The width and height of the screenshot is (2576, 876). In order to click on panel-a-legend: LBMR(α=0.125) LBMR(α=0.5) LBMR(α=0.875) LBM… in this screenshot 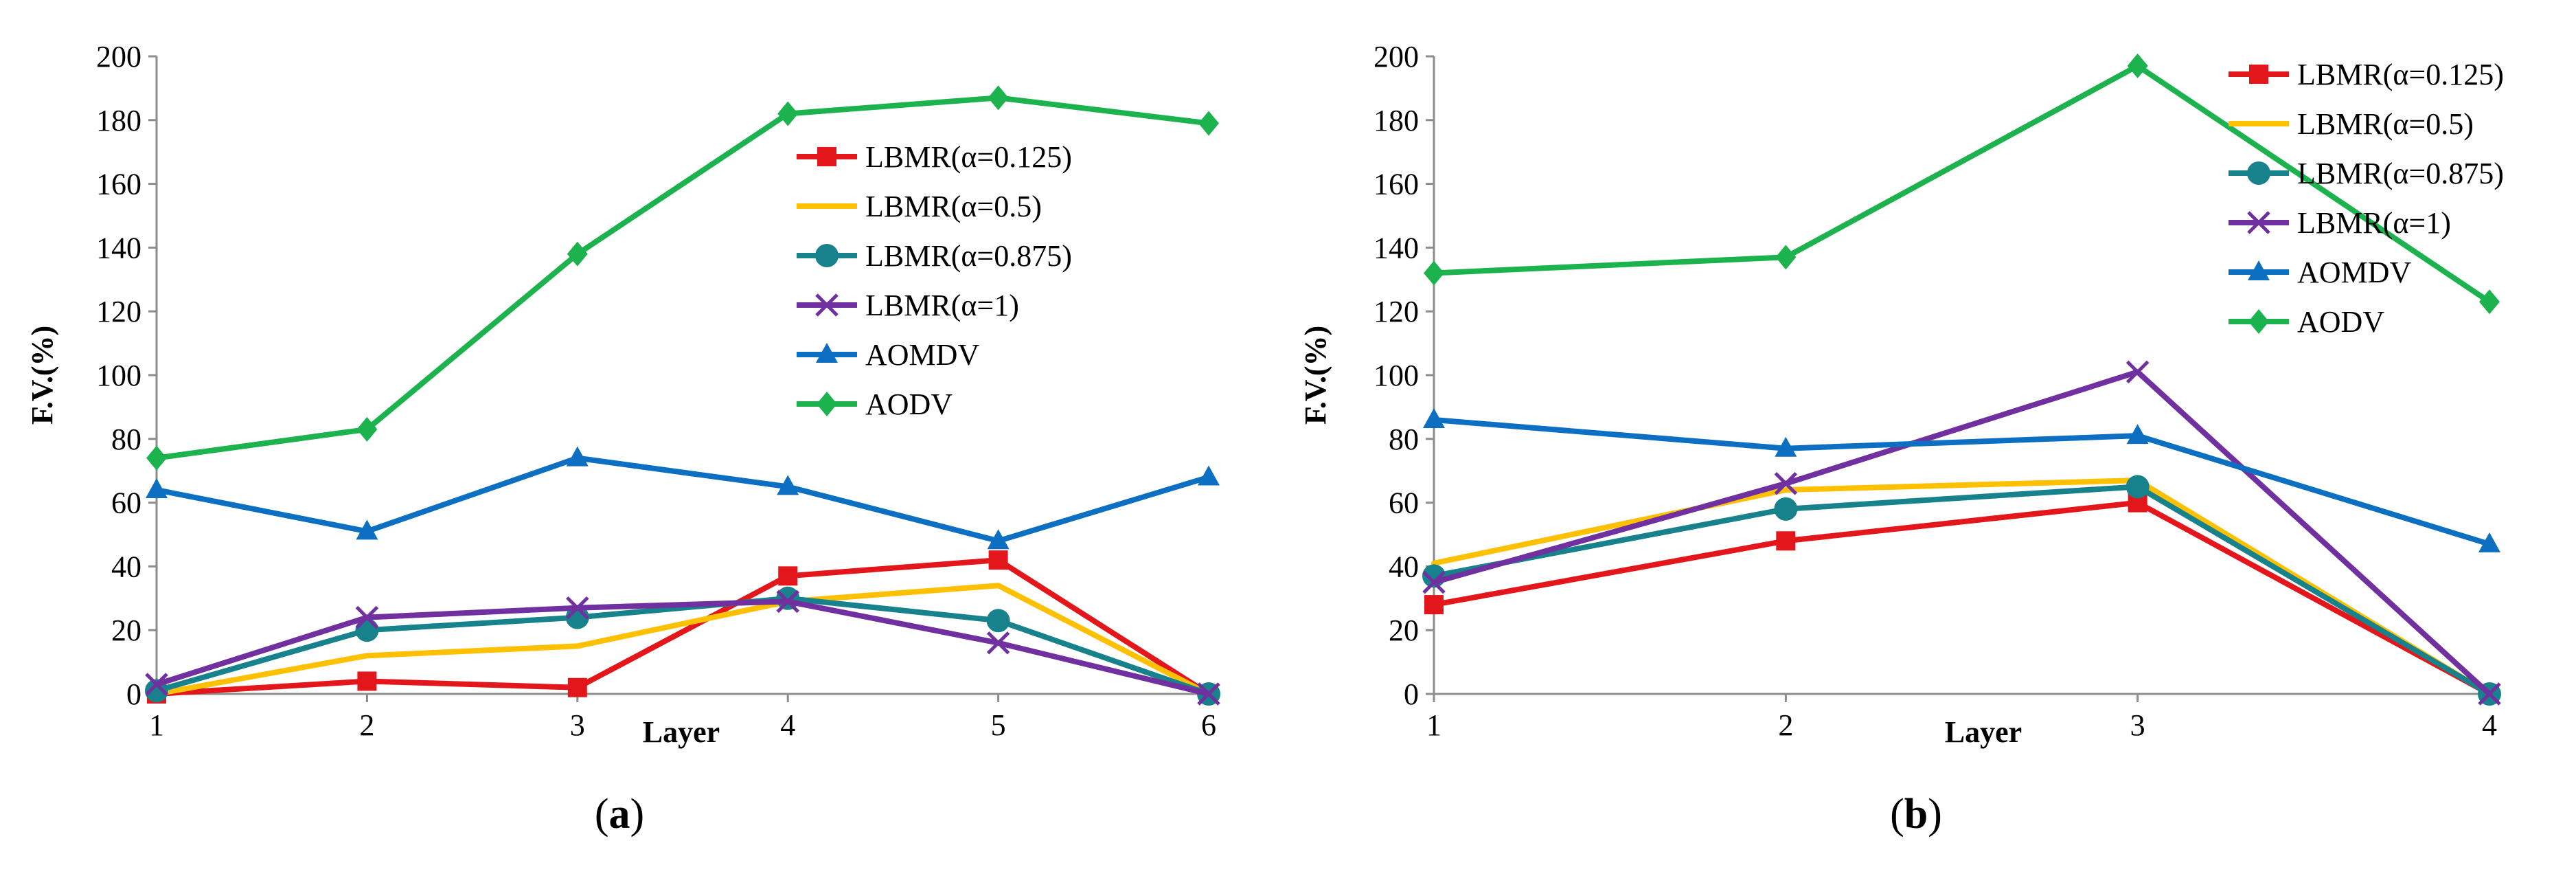, I will do `click(934, 280)`.